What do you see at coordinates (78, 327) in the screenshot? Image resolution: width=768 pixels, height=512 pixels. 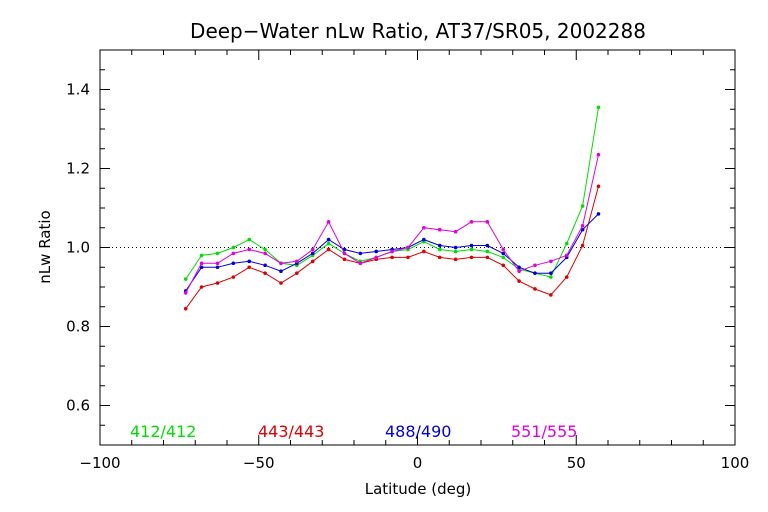 I see `y-tick-label: 0.8` at bounding box center [78, 327].